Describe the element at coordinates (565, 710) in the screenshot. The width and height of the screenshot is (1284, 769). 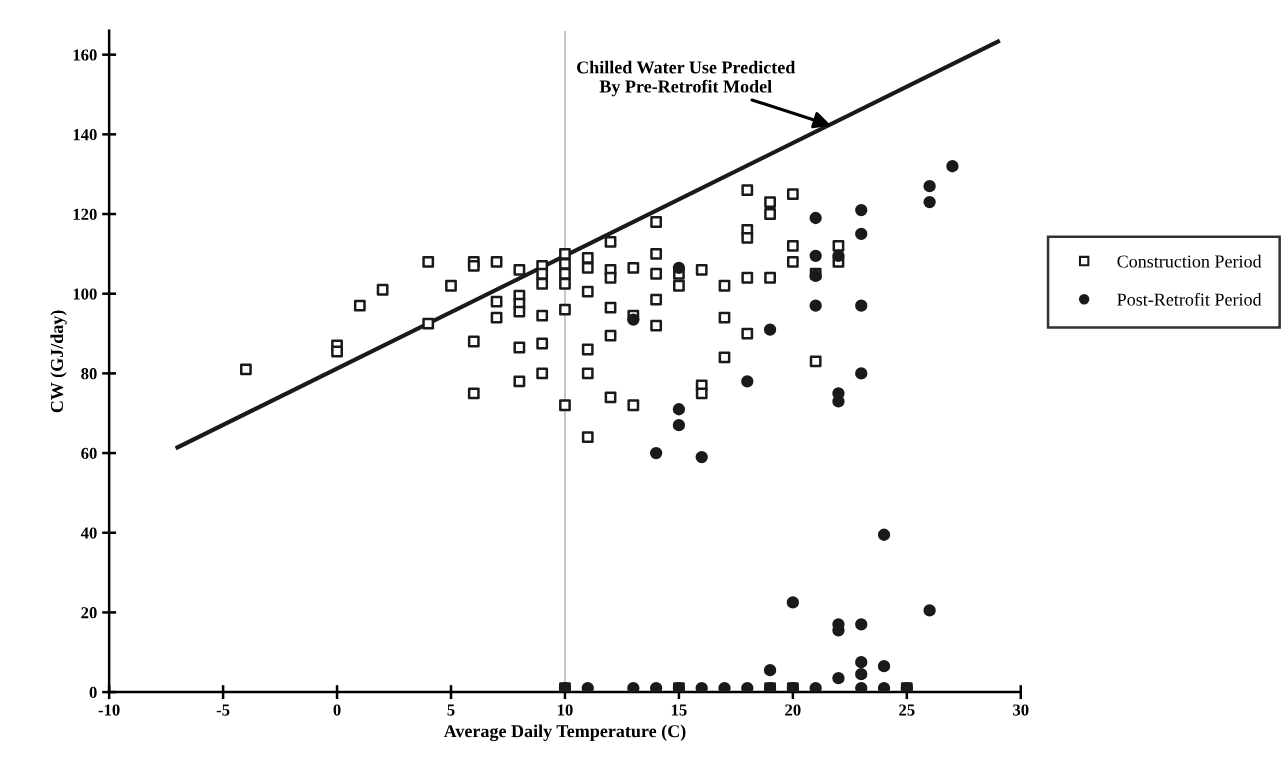
I see `x-tick-label: 10` at that location.